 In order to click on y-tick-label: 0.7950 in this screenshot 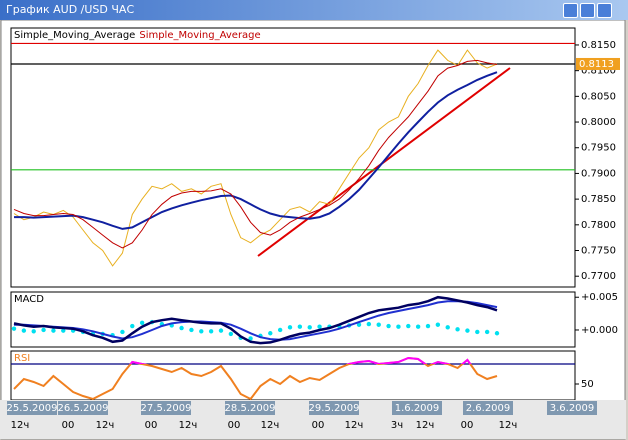, I will do `click(598, 148)`.